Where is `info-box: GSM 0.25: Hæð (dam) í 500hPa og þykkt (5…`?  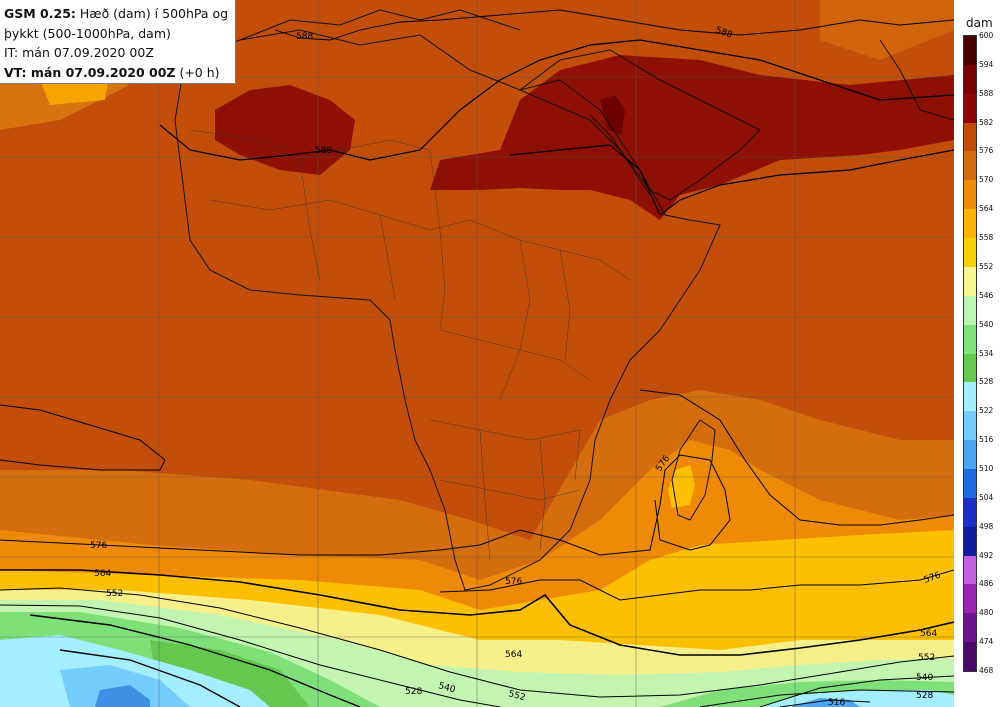
info-box: GSM 0.25: Hæð (dam) í 500hPa og þykkt (5… is located at coordinates (118, 42).